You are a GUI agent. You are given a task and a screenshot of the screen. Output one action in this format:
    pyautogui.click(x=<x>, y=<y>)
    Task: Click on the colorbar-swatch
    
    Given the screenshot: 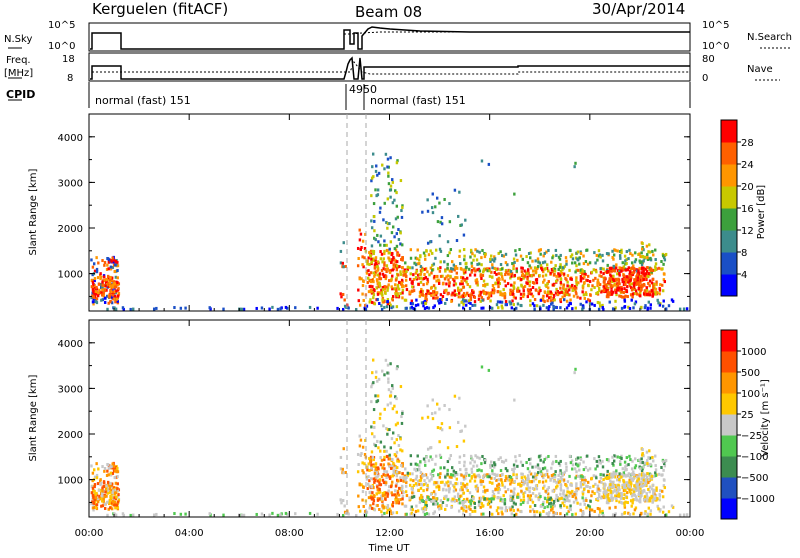 What is the action you would take?
    pyautogui.click(x=729, y=509)
    